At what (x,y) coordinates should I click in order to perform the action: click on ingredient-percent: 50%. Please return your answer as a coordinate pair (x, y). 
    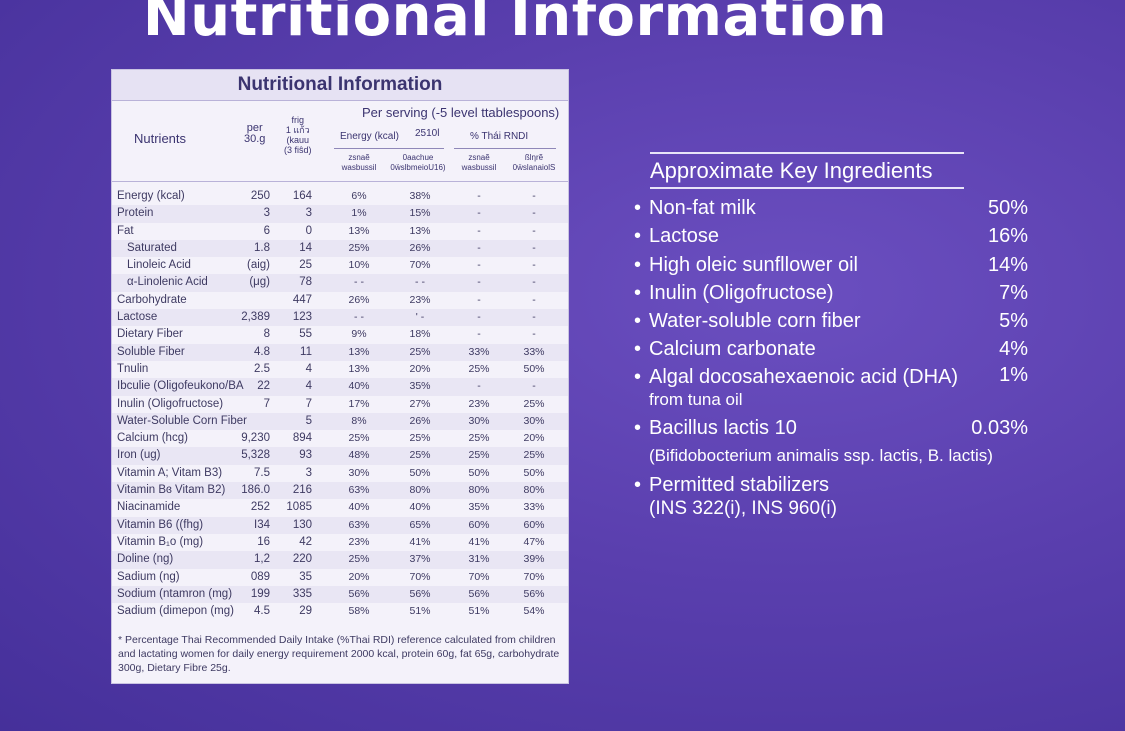
    Looking at the image, I should click on (1007, 208).